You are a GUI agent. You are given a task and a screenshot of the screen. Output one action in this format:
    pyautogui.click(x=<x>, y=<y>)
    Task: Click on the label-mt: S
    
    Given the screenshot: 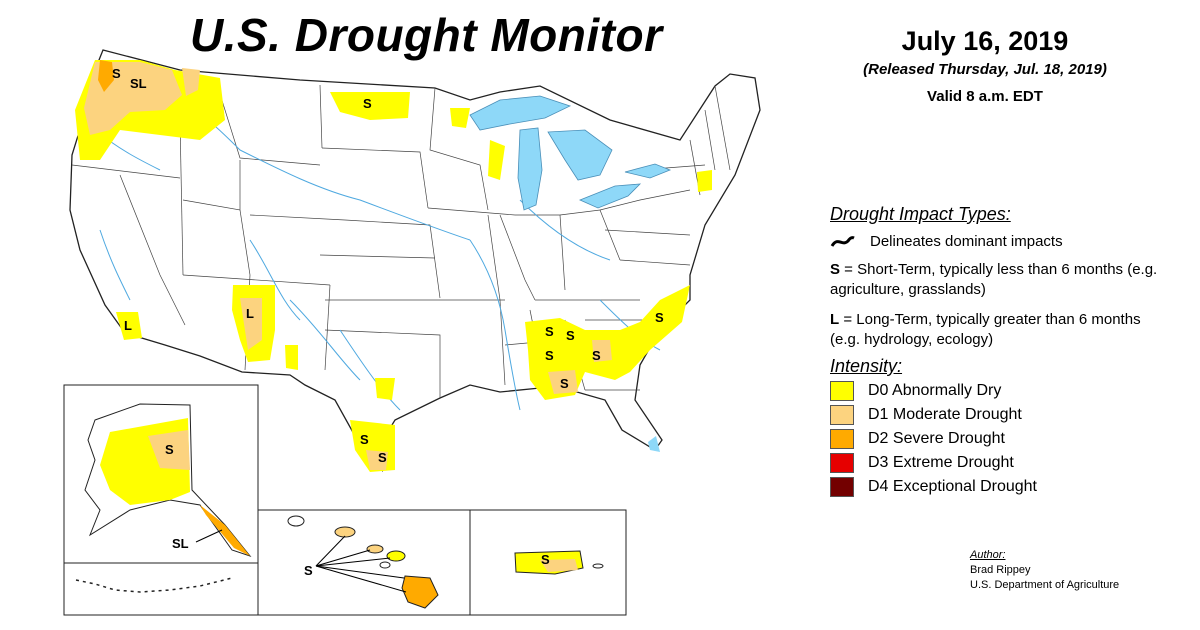 What is the action you would take?
    pyautogui.click(x=367, y=103)
    